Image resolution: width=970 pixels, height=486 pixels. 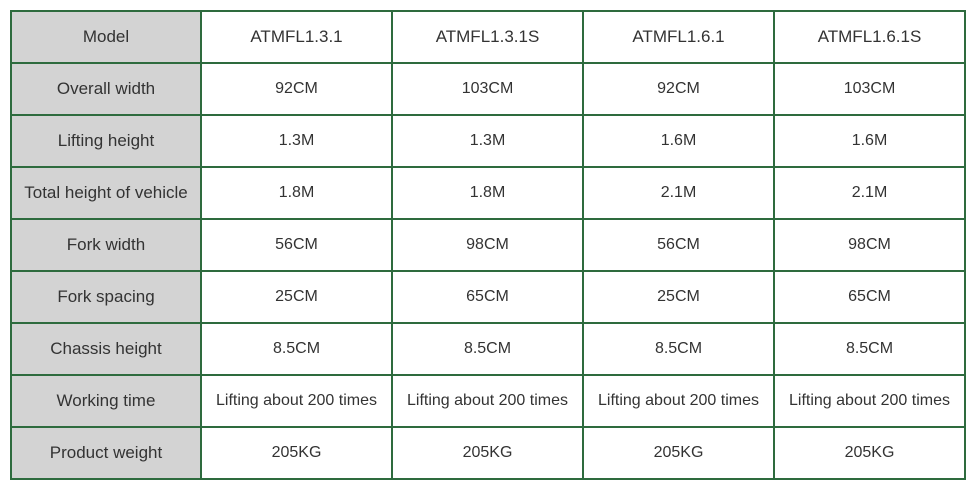 What do you see at coordinates (106, 141) in the screenshot?
I see `row-label-cell: Lifting height` at bounding box center [106, 141].